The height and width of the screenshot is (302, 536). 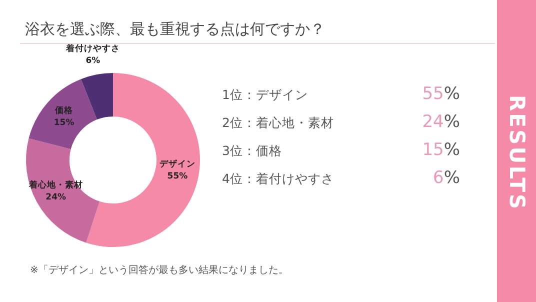 What do you see at coordinates (92, 48) in the screenshot?
I see `slice-label: 着付けやすさ` at bounding box center [92, 48].